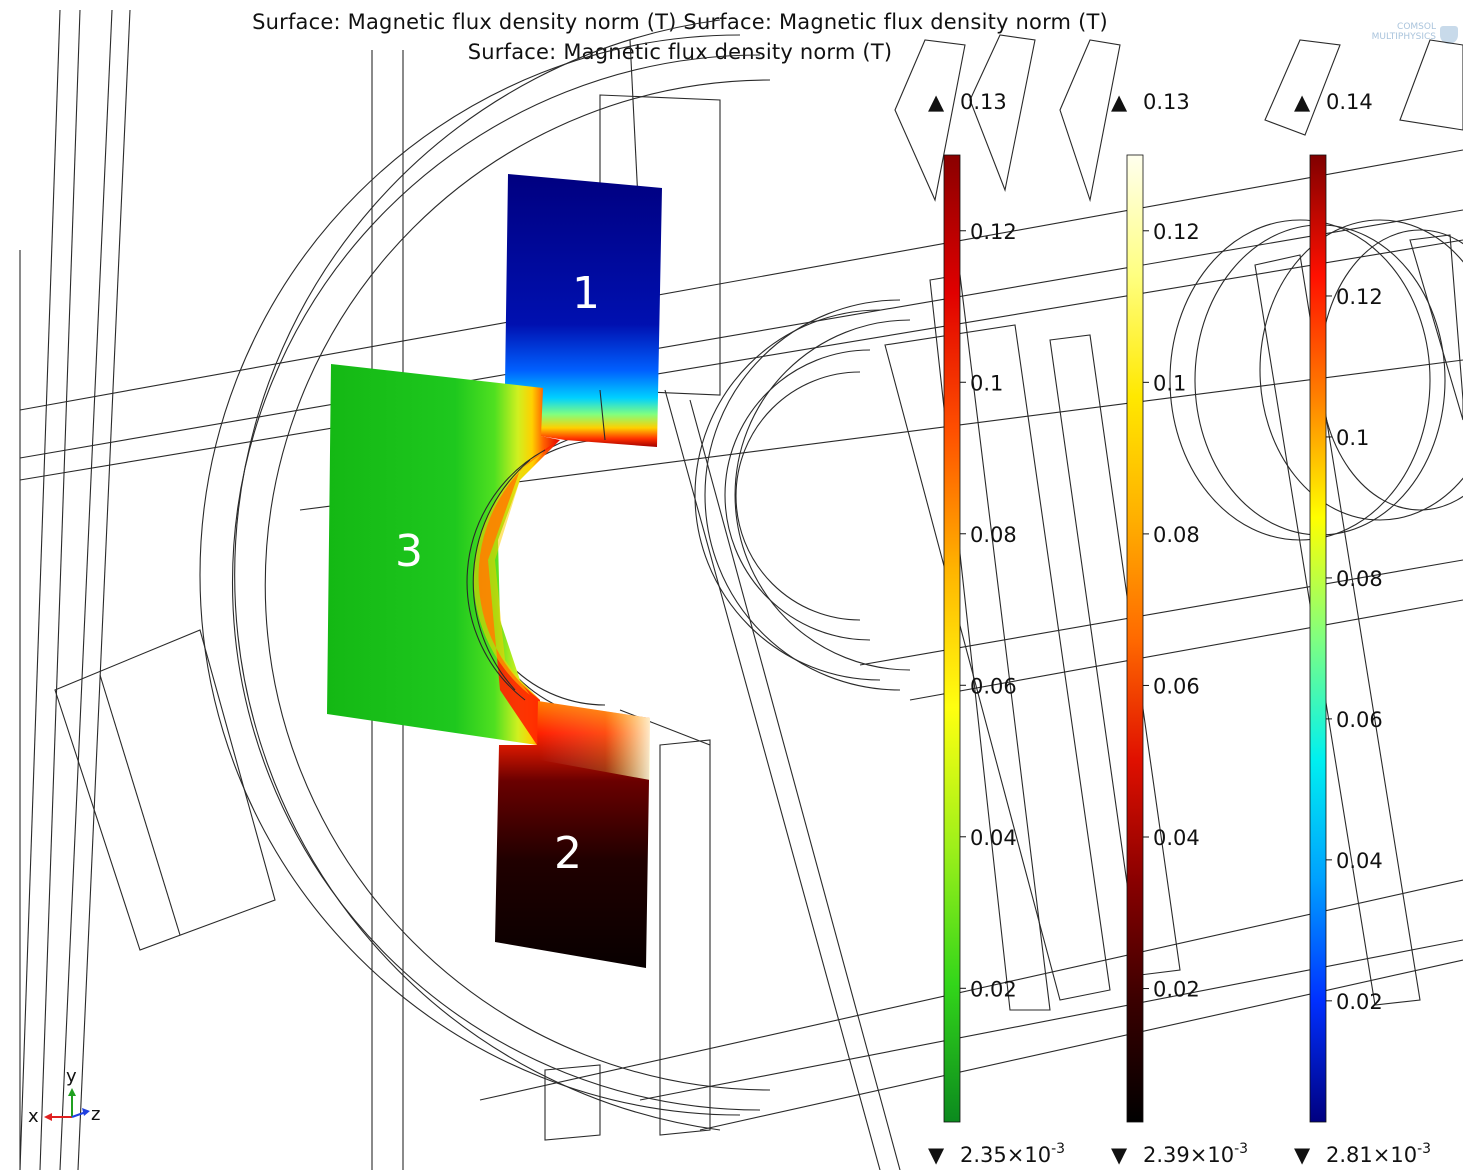 Image resolution: width=1463 pixels, height=1170 pixels. I want to click on colorbar-2-tick-label: 0.02, so click(1176, 990).